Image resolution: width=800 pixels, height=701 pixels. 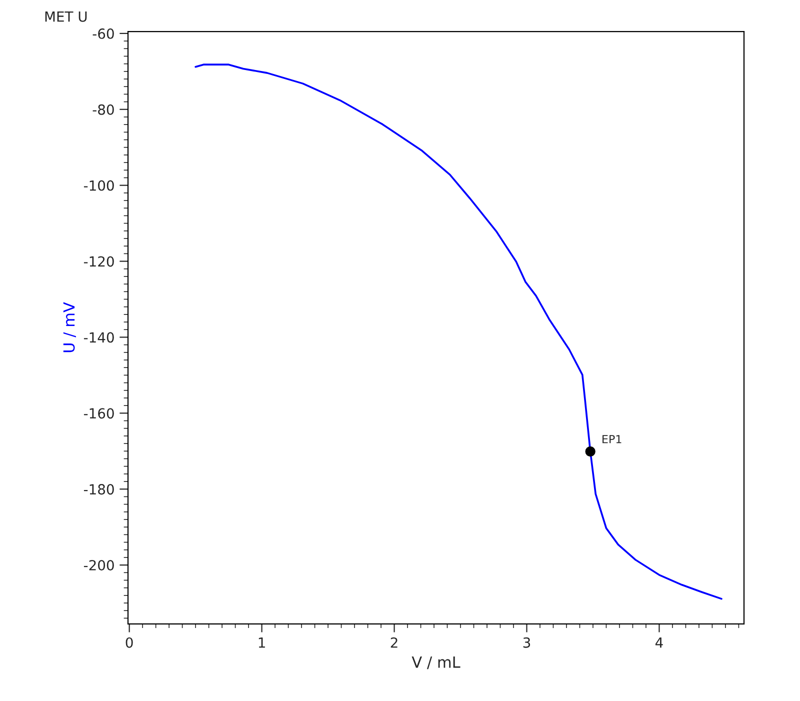 I want to click on y-tick-label: -160, so click(x=99, y=413).